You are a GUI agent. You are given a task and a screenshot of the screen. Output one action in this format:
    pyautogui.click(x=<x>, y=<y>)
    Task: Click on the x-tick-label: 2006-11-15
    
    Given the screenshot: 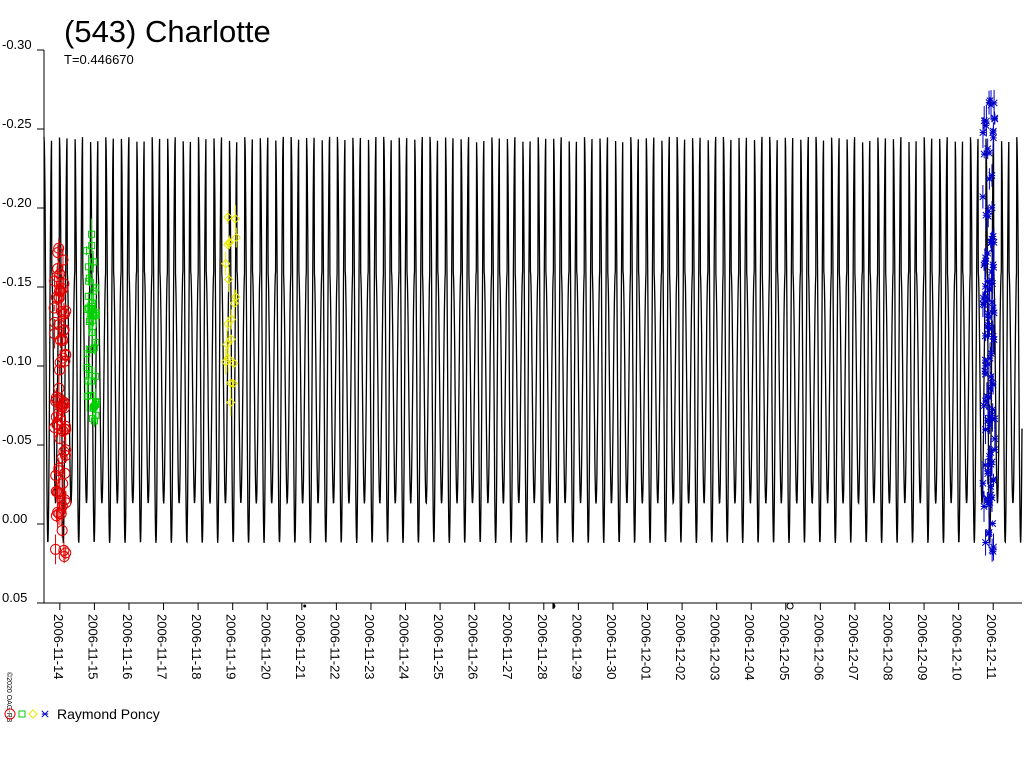 What is the action you would take?
    pyautogui.click(x=92, y=647)
    